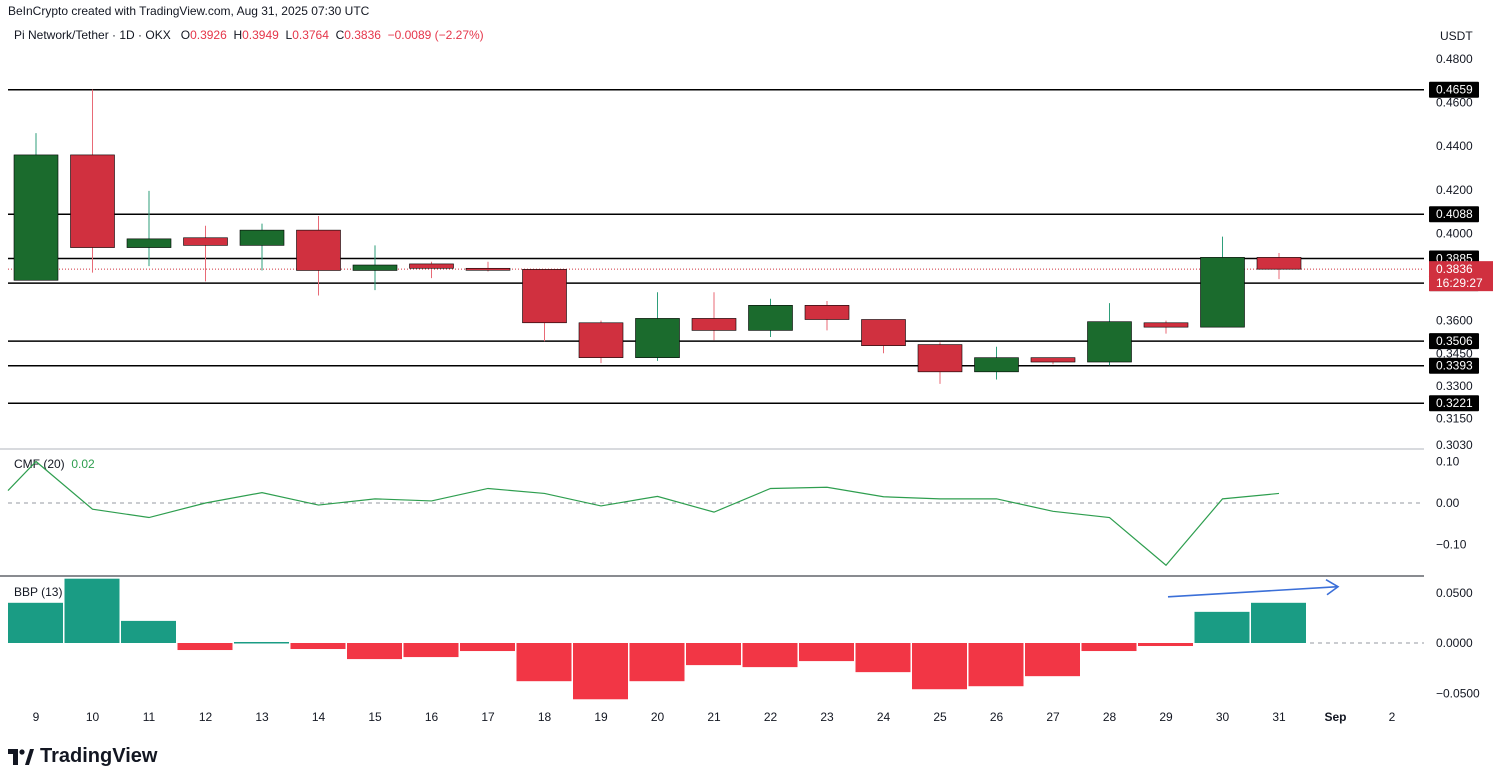  I want to click on tradingview-brand: TradingView, so click(99, 756).